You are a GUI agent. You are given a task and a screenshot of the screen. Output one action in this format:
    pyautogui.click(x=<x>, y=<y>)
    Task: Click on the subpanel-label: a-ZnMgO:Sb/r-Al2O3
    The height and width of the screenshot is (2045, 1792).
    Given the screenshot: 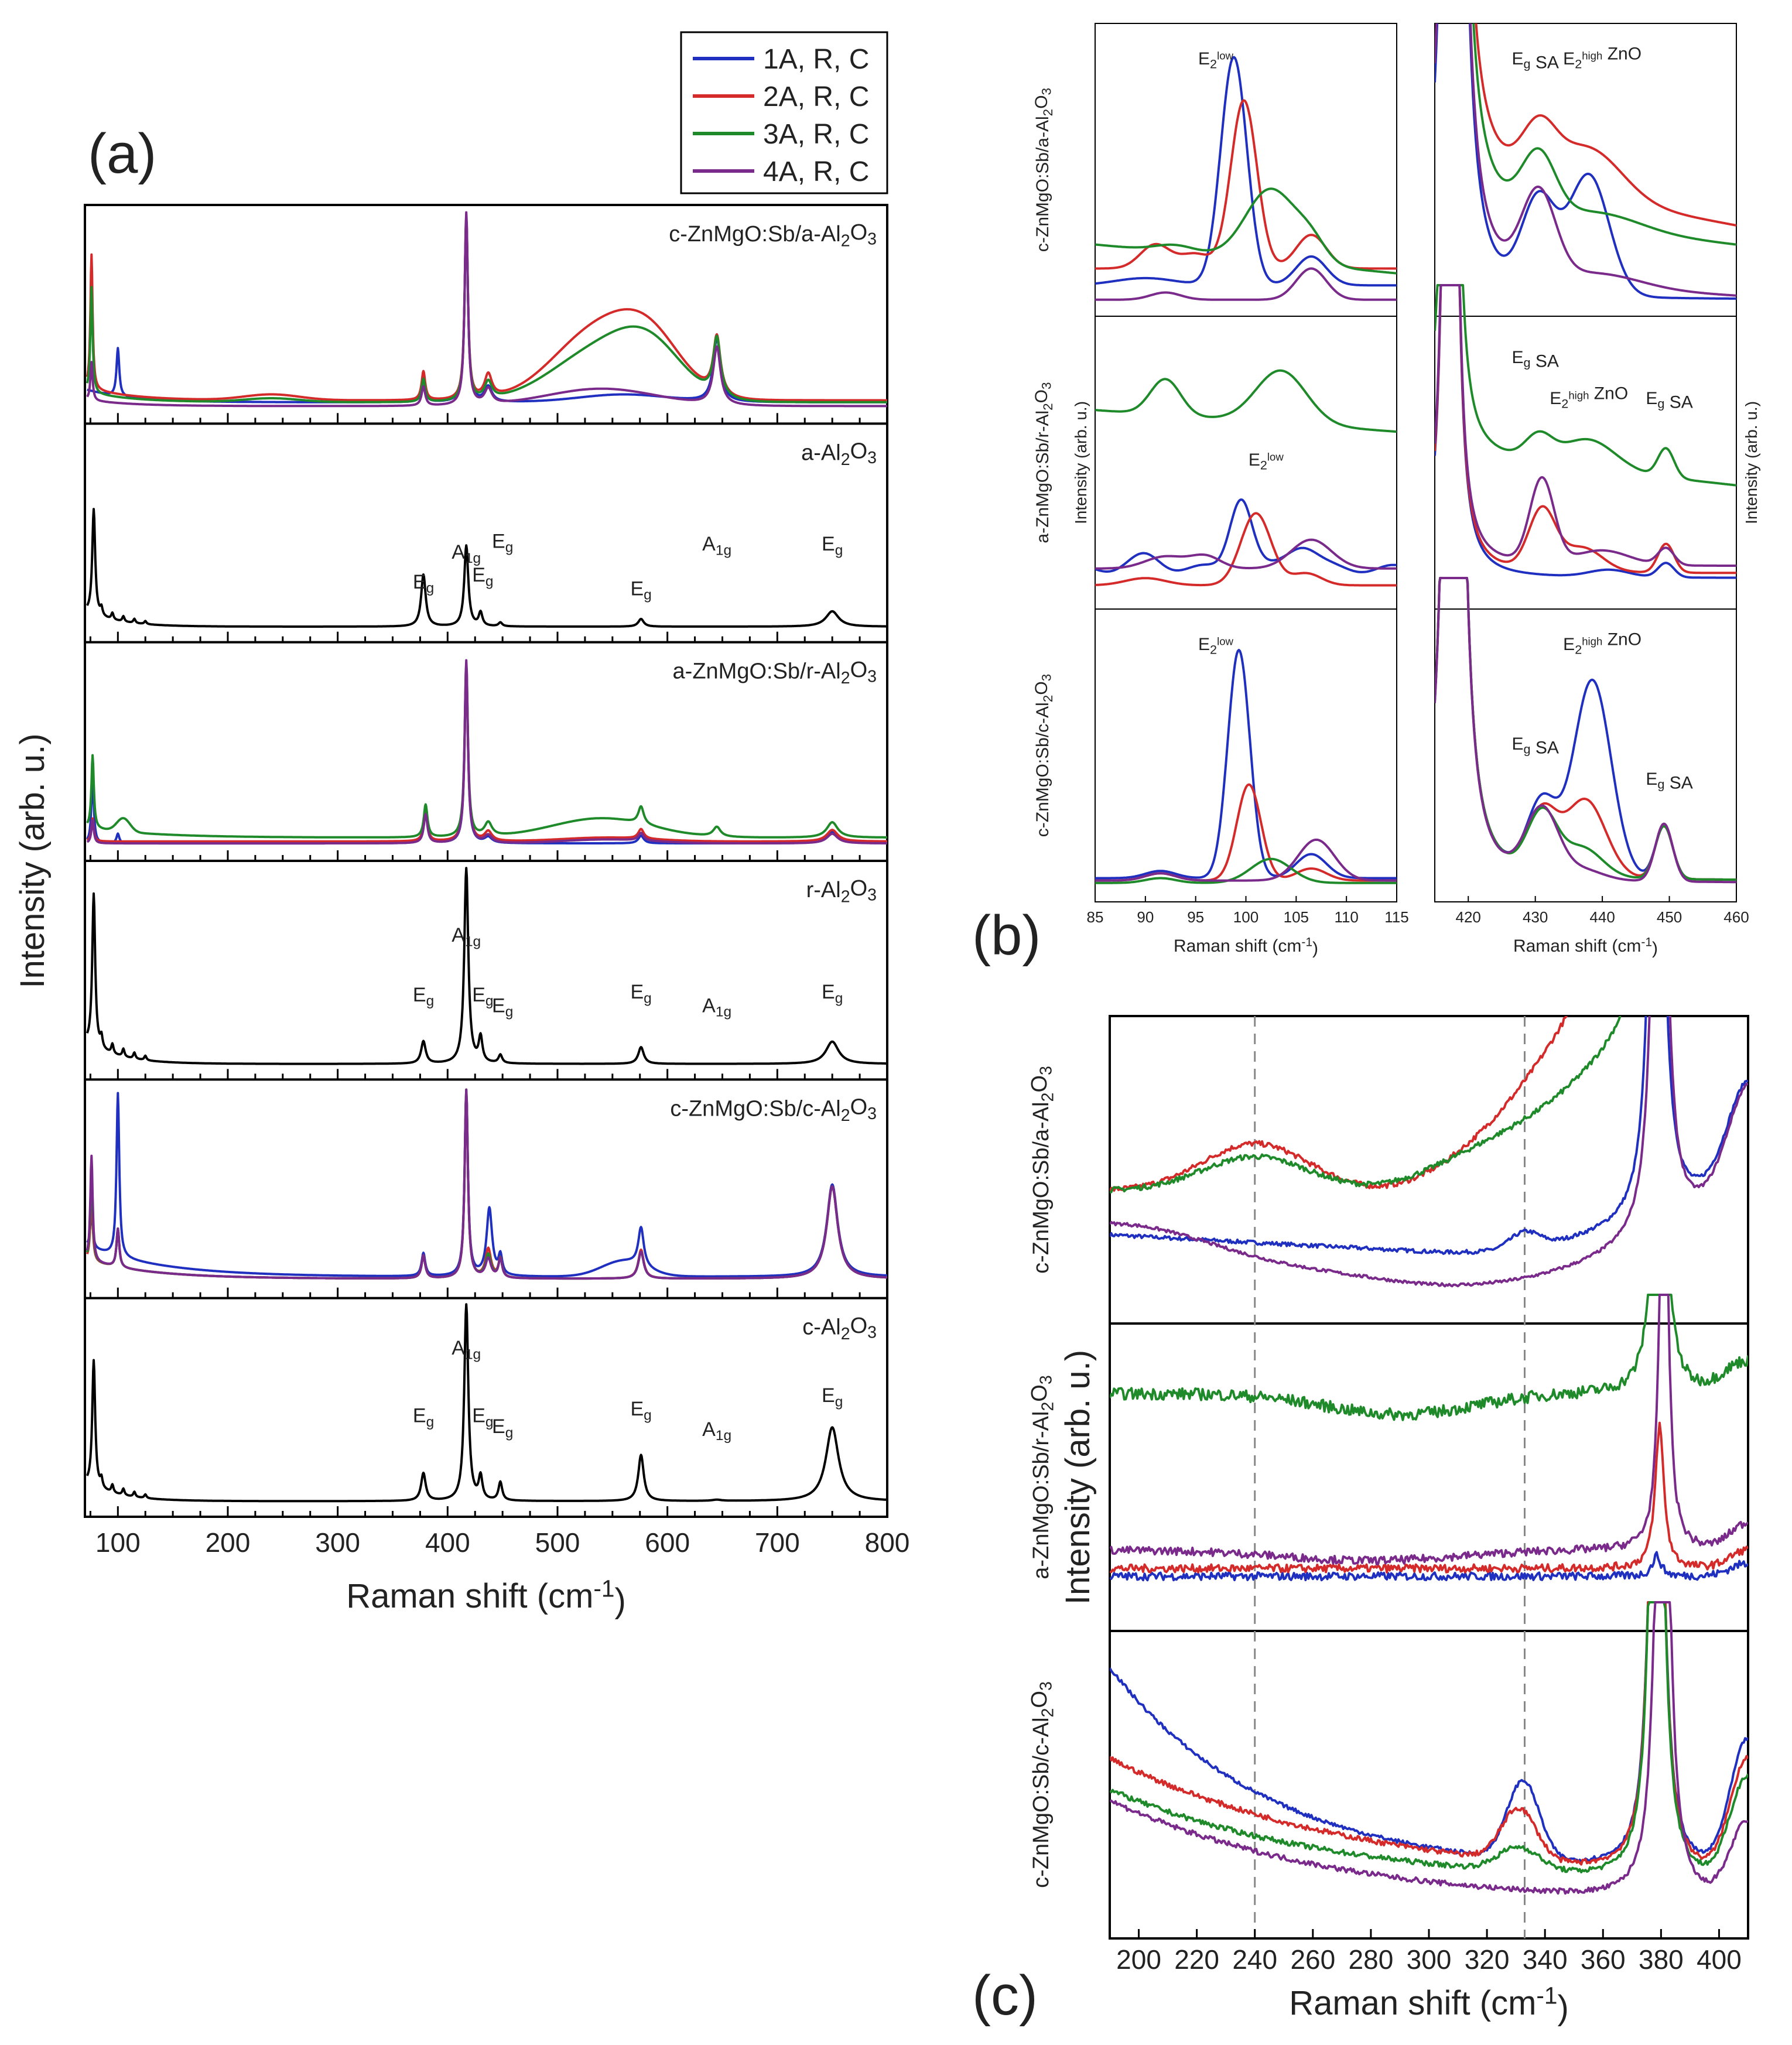 What is the action you would take?
    pyautogui.click(x=775, y=673)
    